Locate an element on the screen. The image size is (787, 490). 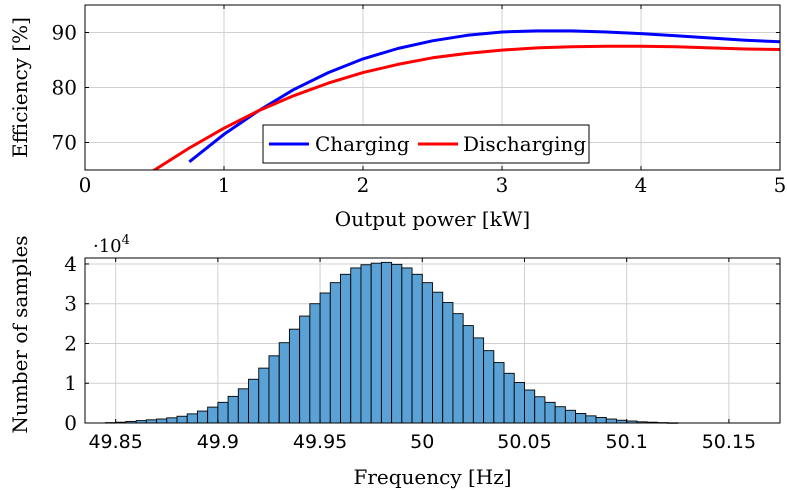
multiplier-base: ·10 is located at coordinates (107, 246).